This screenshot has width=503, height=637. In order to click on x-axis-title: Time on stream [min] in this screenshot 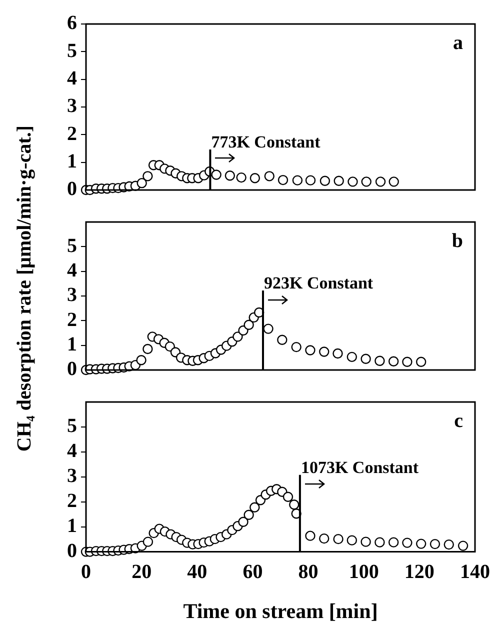, I will do `click(280, 610)`.